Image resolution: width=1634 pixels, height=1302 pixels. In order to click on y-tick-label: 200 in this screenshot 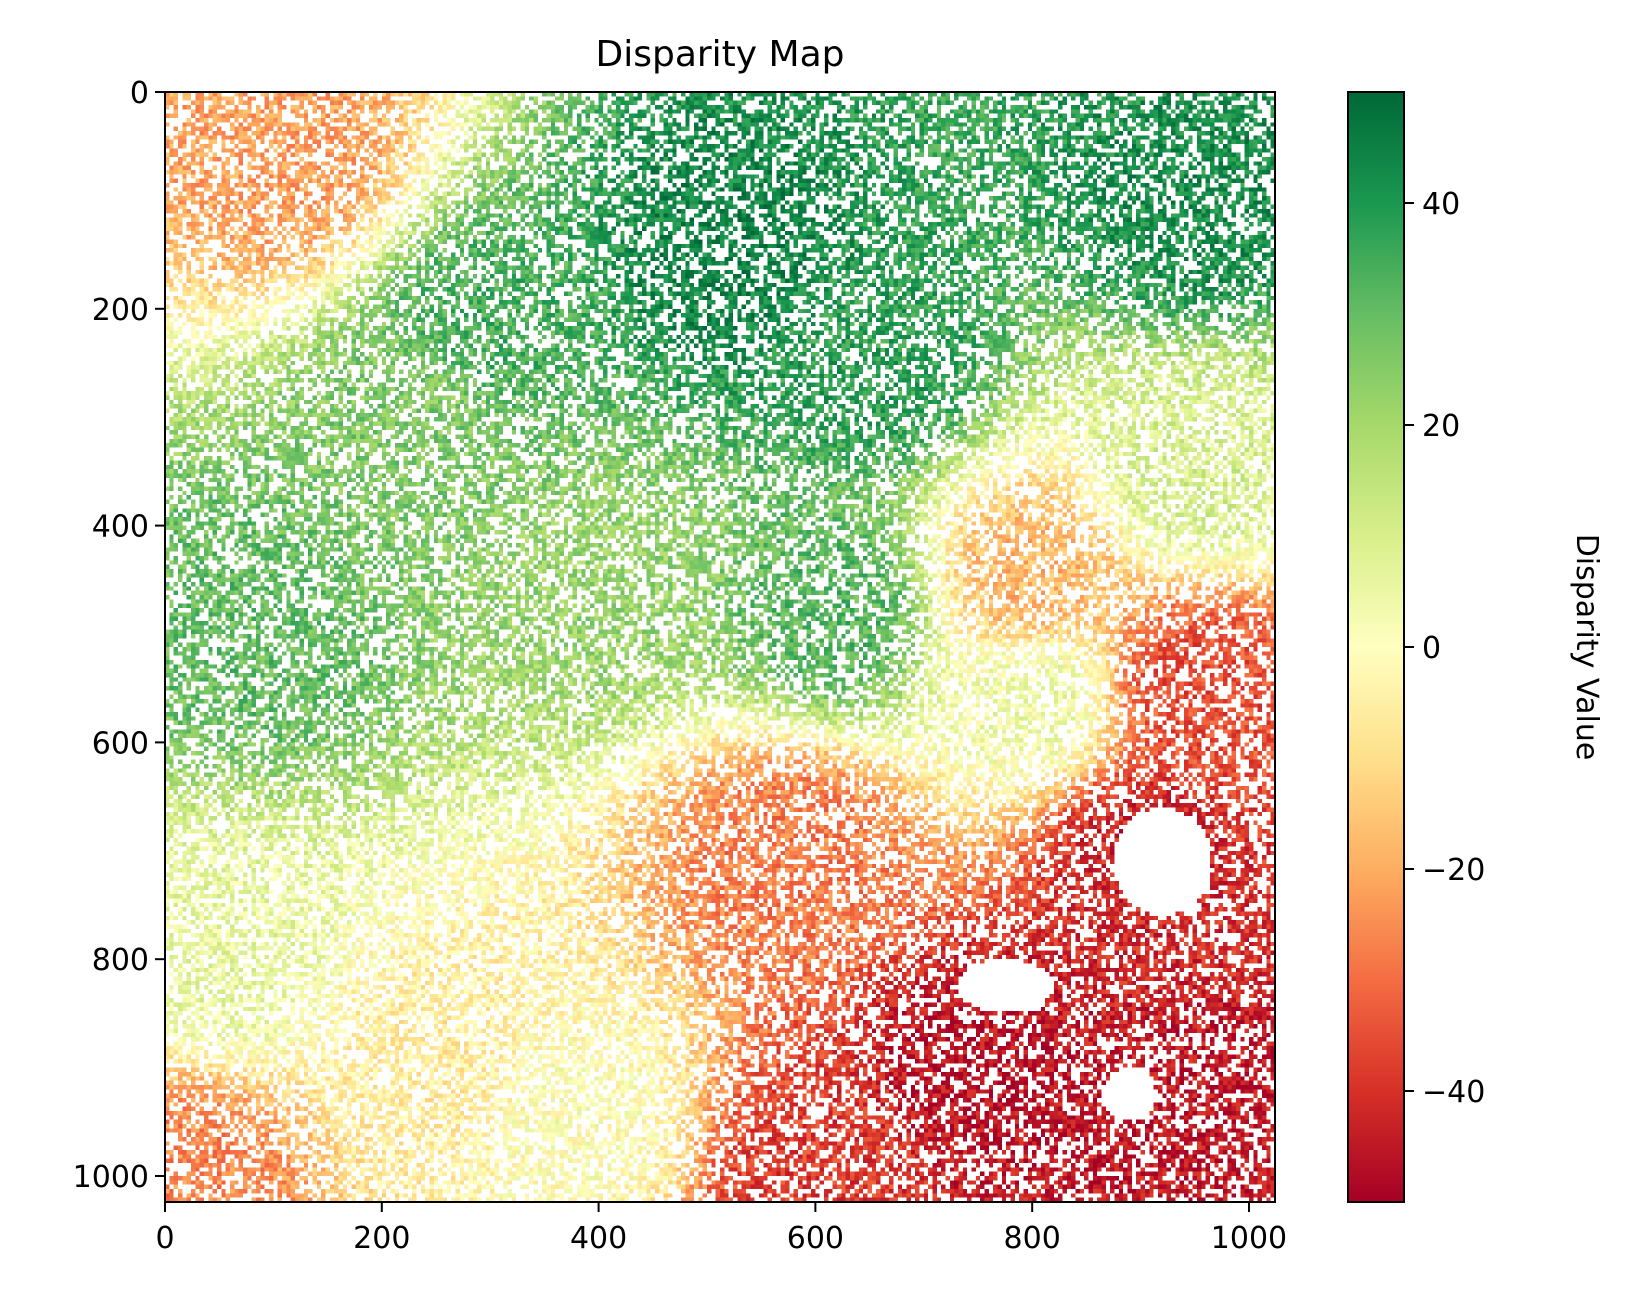, I will do `click(120, 310)`.